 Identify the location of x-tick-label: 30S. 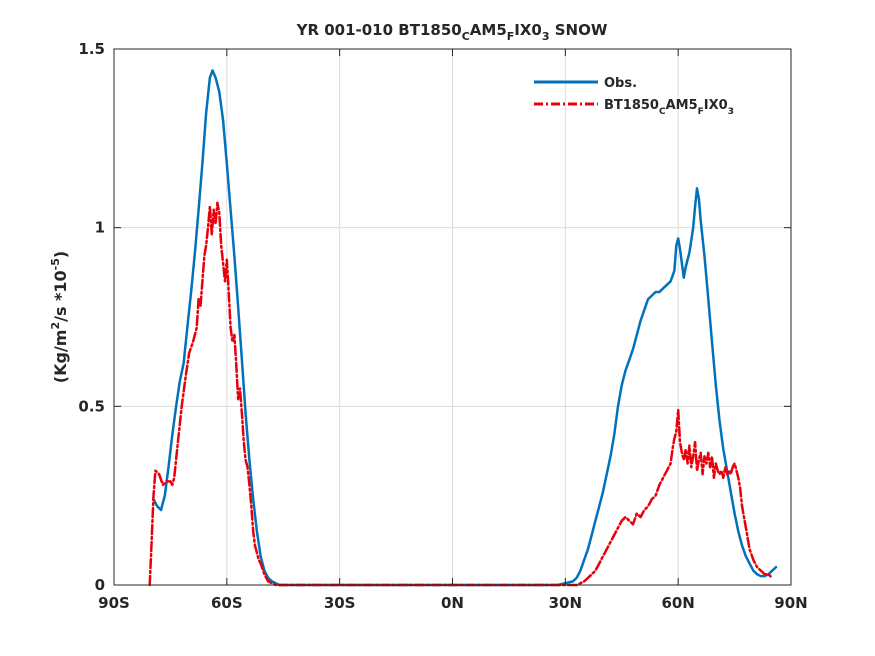
(340, 603).